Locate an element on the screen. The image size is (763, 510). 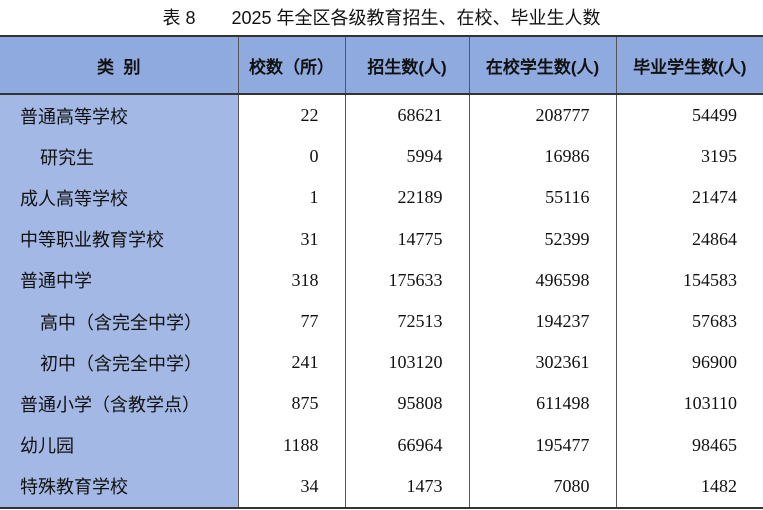
cell-value: 302361 is located at coordinates (542, 363).